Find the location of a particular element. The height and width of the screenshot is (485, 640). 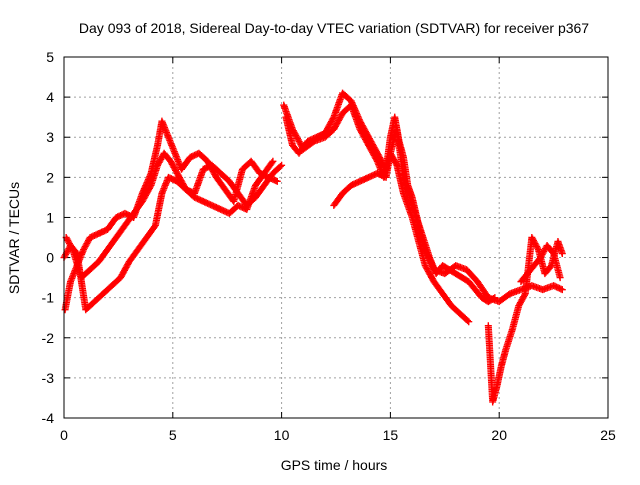

y-tick-label: 4 is located at coordinates (50, 97).